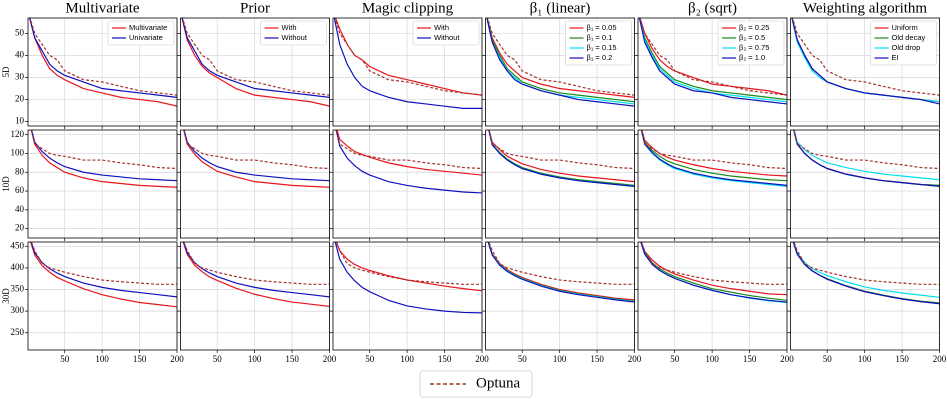  Describe the element at coordinates (20, 32) in the screenshot. I see `y-tick-label: 50` at that location.